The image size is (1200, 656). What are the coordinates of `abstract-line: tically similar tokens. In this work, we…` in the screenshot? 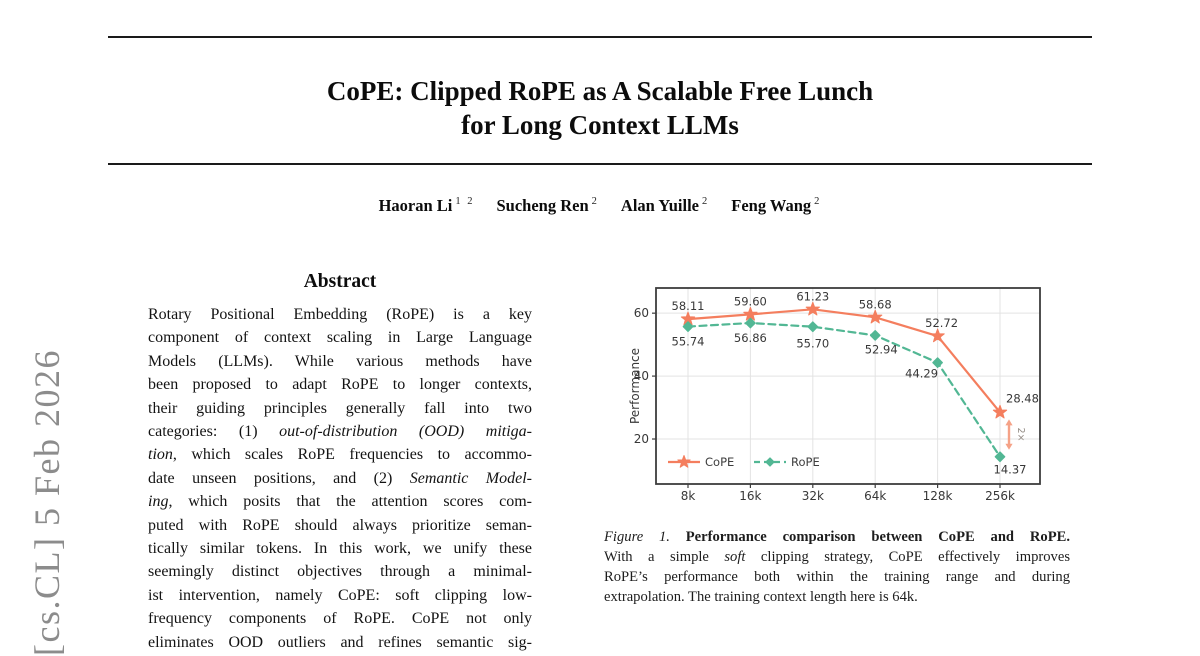 It's located at (340, 549).